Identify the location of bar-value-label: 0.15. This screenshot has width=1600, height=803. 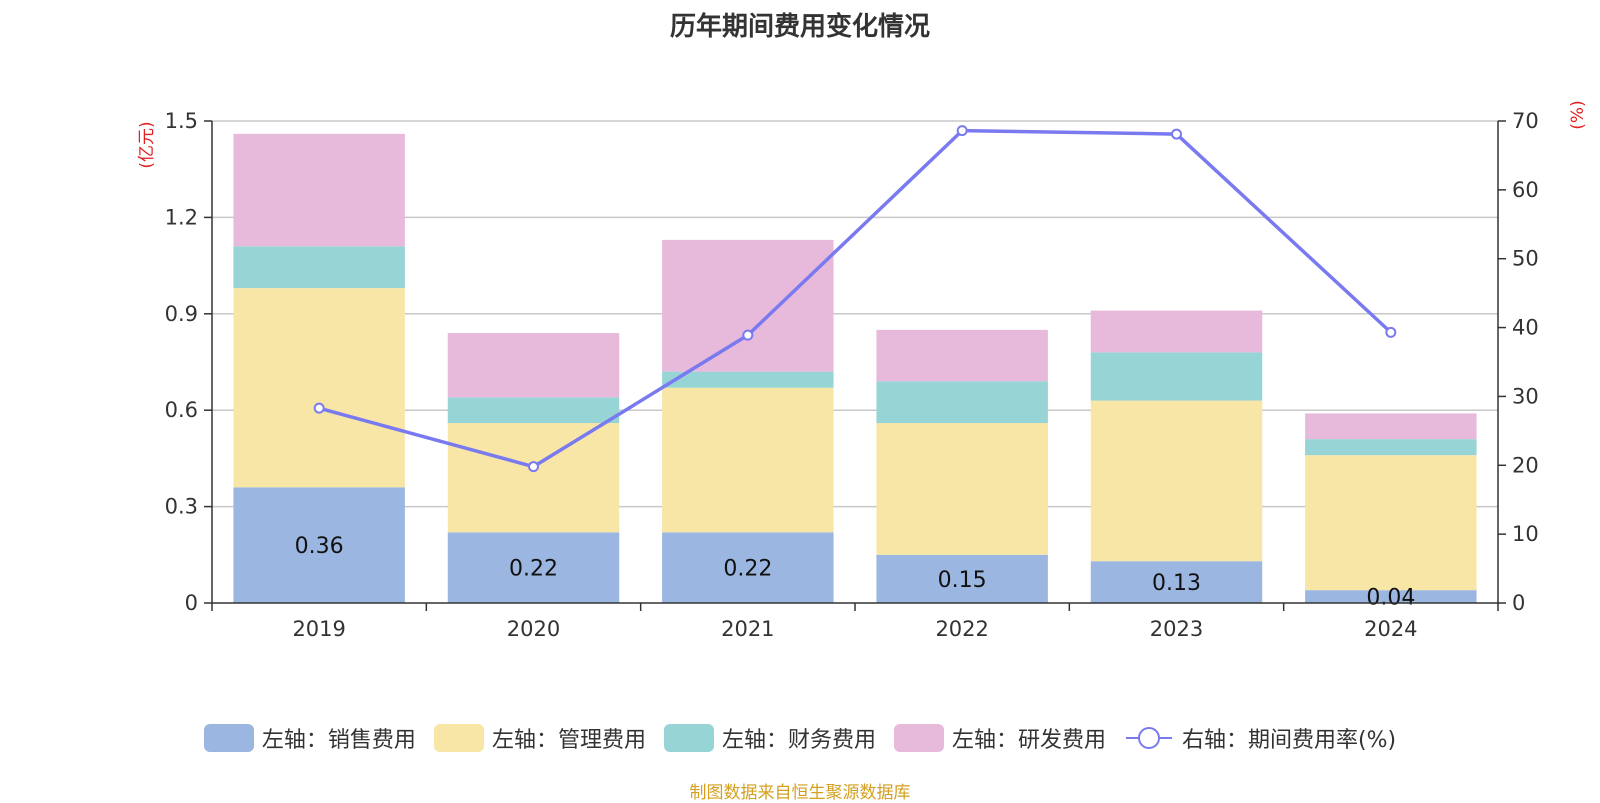
(962, 580).